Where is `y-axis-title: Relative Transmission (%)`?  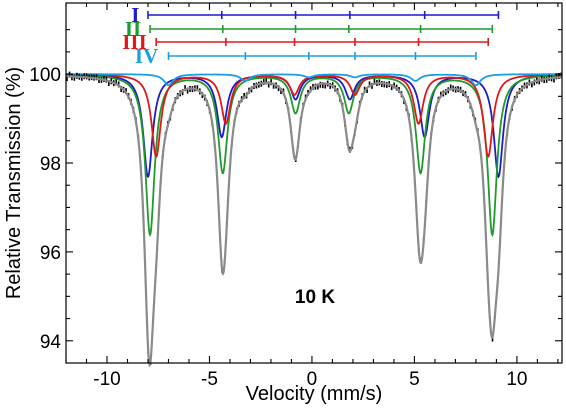
y-axis-title: Relative Transmission (%) is located at coordinates (14, 183).